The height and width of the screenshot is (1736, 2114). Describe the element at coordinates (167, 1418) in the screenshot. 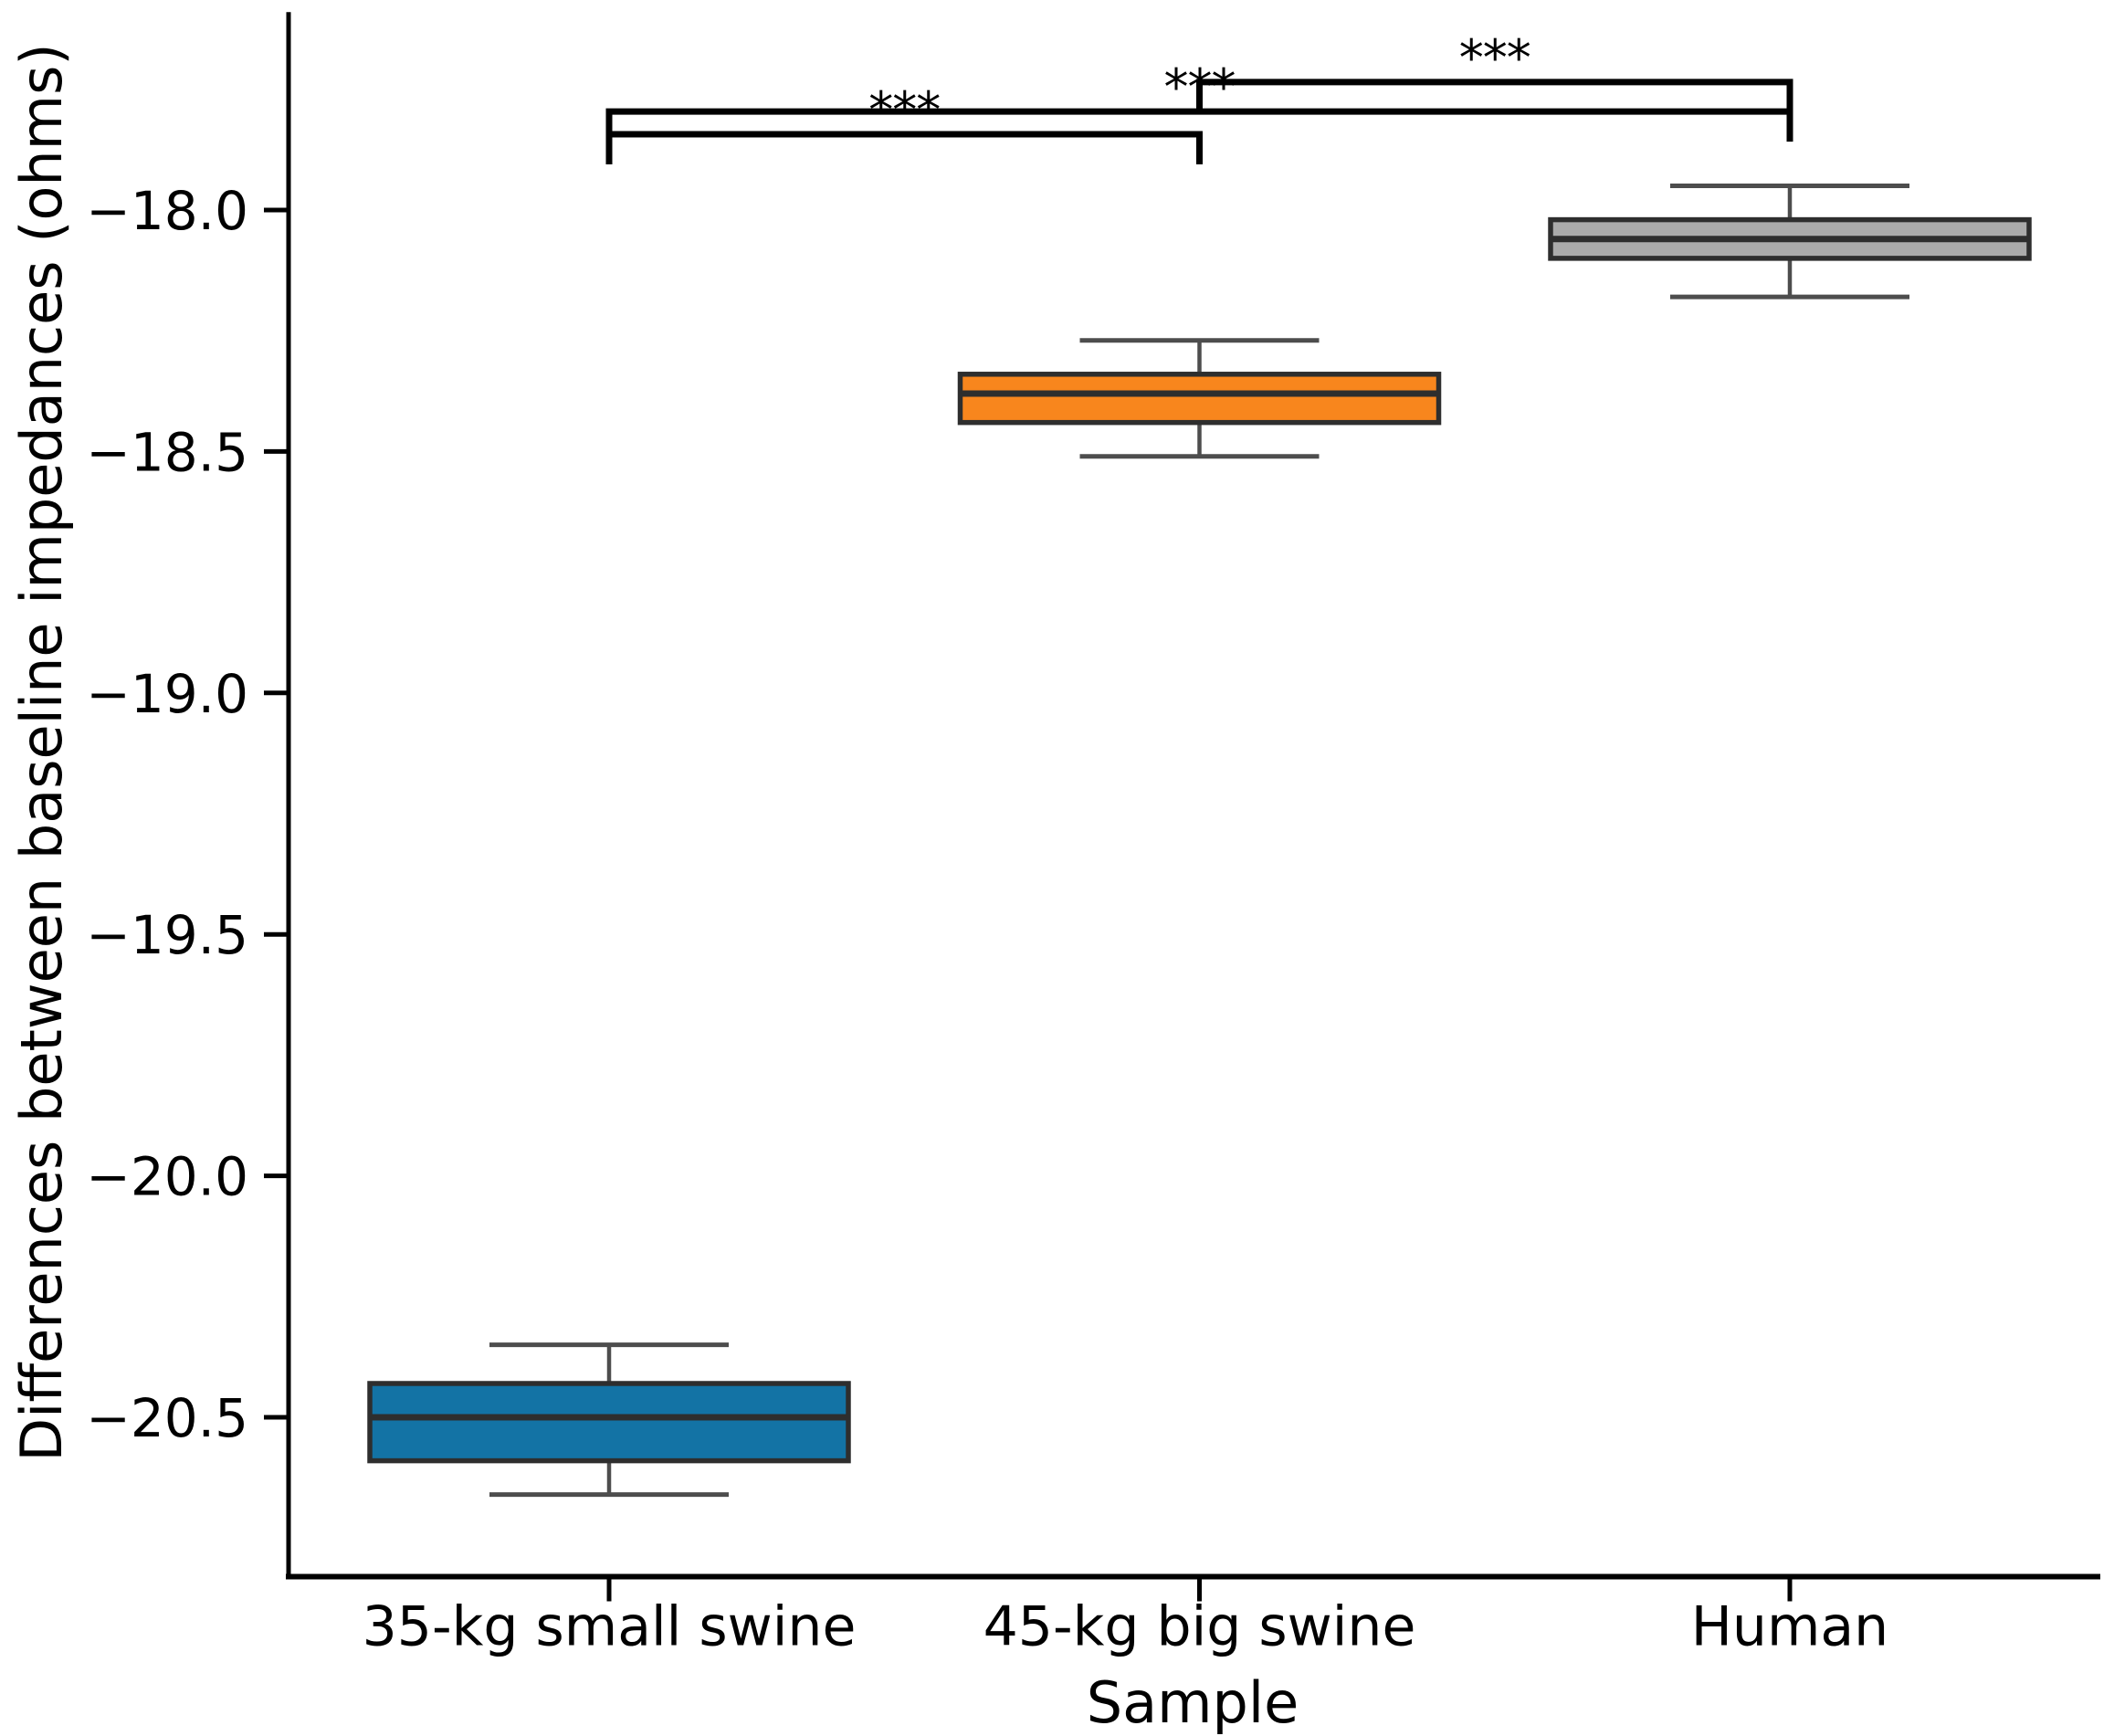

I see `y-tick-label: −20.5` at that location.